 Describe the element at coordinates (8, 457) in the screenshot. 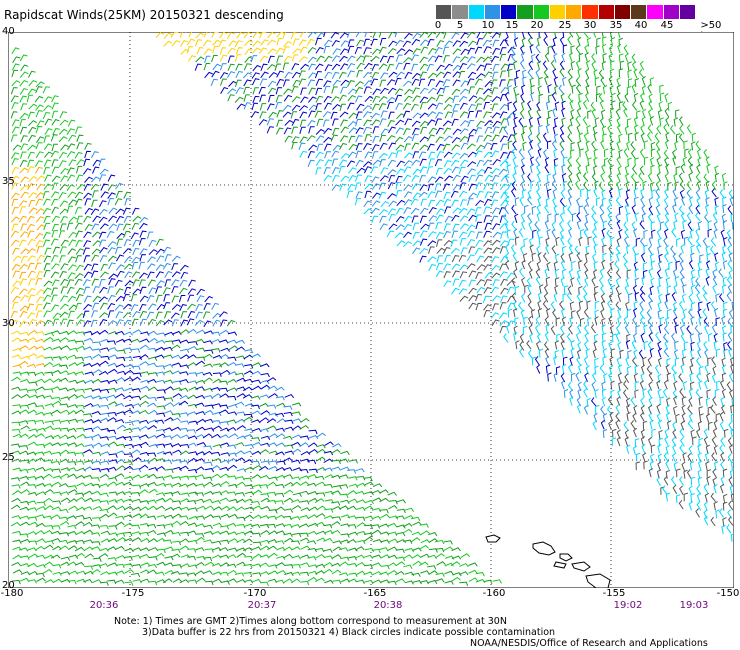

I see `lat-label-25: 25` at that location.